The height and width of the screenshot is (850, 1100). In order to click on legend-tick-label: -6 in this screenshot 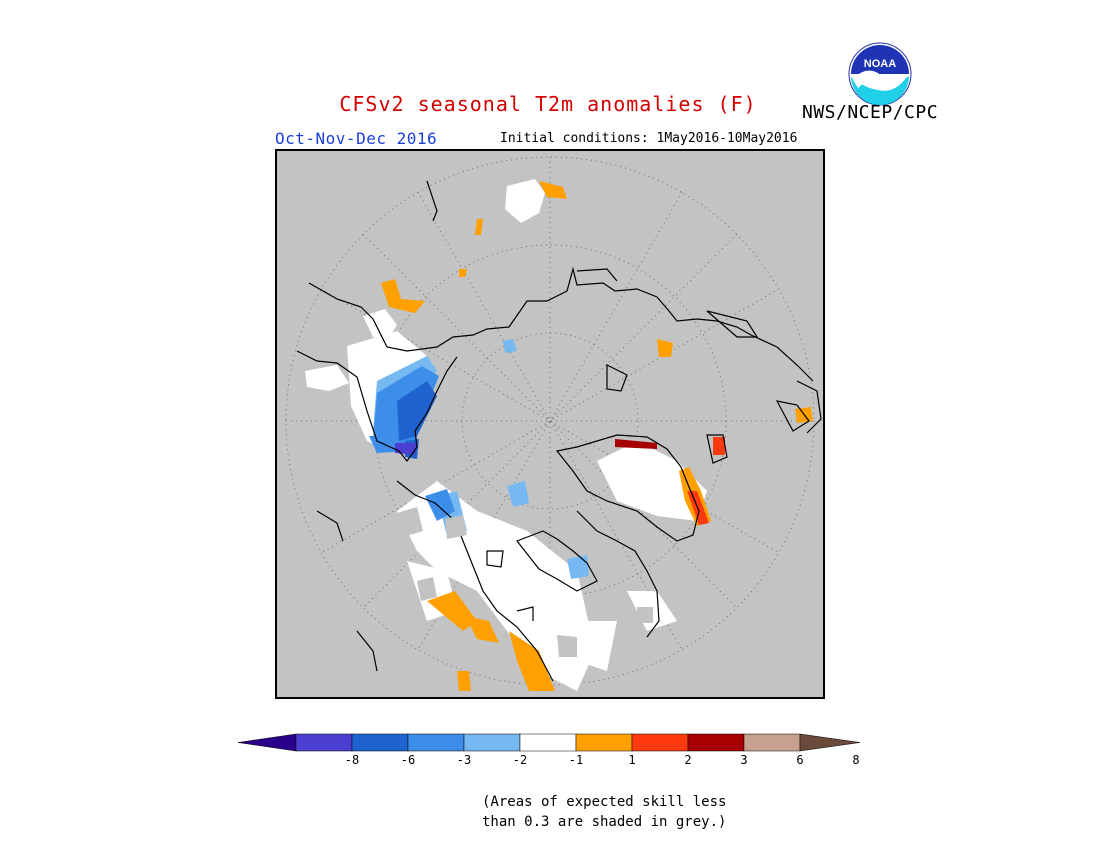, I will do `click(408, 760)`.